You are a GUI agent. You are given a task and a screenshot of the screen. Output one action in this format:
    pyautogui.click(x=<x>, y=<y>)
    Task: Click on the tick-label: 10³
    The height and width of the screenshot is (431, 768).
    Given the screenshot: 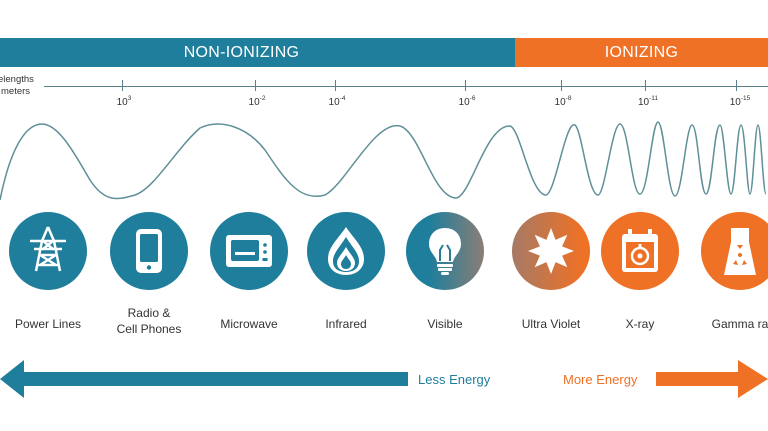 What is the action you would take?
    pyautogui.click(x=124, y=101)
    